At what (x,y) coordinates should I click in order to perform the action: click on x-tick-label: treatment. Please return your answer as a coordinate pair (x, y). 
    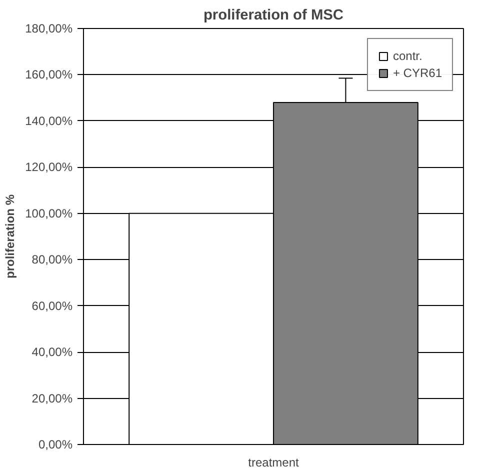
    Looking at the image, I should click on (274, 463).